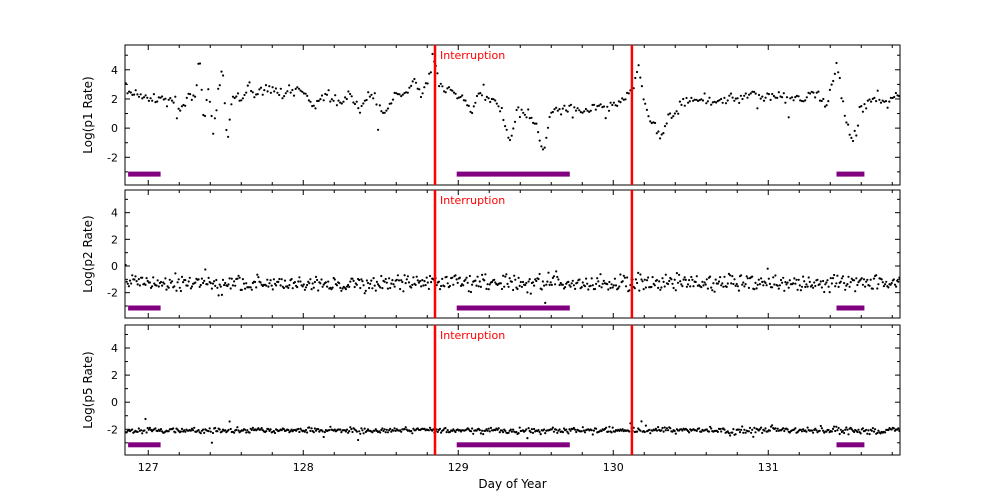  What do you see at coordinates (88, 114) in the screenshot?
I see `y-axis-label: Log(p1 Rate)` at bounding box center [88, 114].